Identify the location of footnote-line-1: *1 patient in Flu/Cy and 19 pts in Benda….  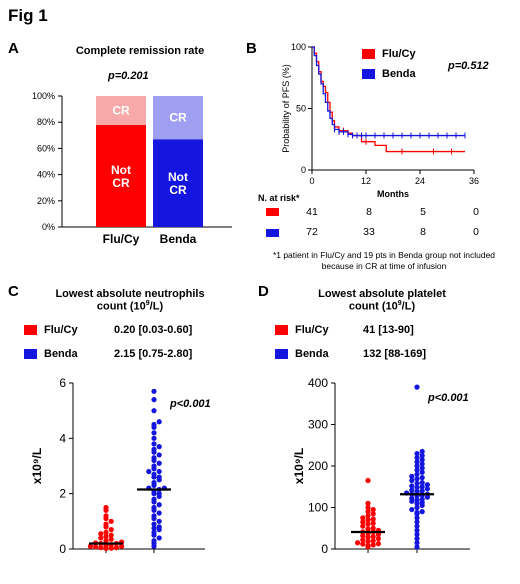
(384, 255).